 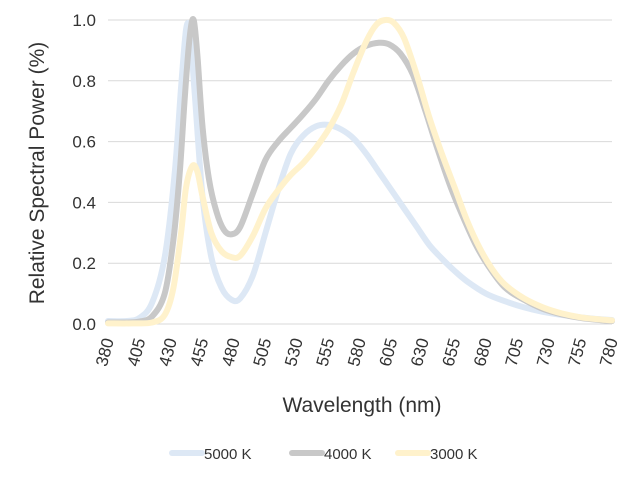 I want to click on legend-label: 5000 K, so click(x=228, y=454).